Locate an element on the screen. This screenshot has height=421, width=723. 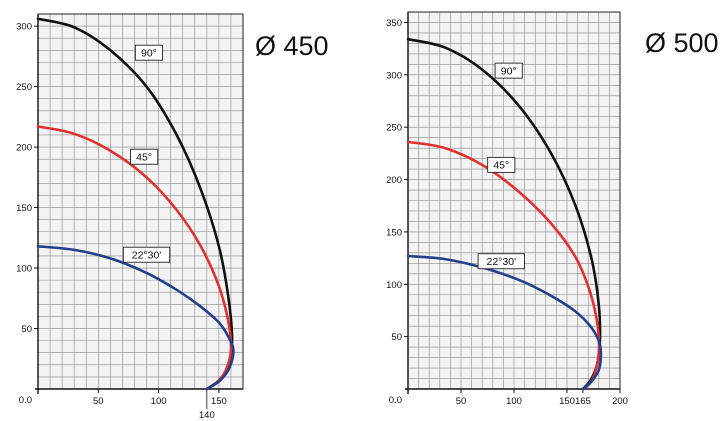
diameter-title: Ø 500 is located at coordinates (682, 43).